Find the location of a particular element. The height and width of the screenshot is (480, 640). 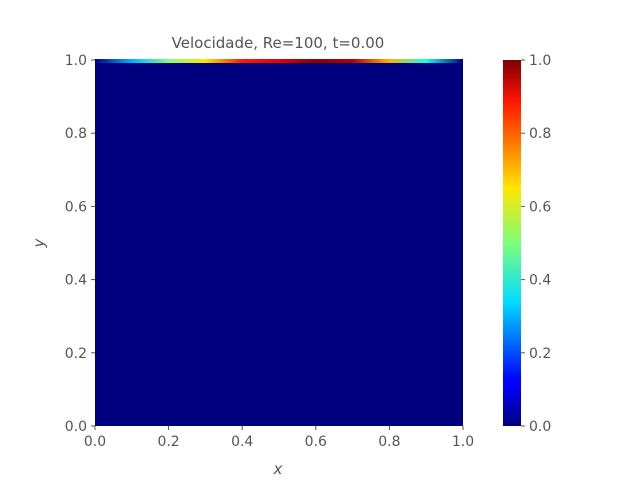

y-axis-label: y is located at coordinates (39, 242).